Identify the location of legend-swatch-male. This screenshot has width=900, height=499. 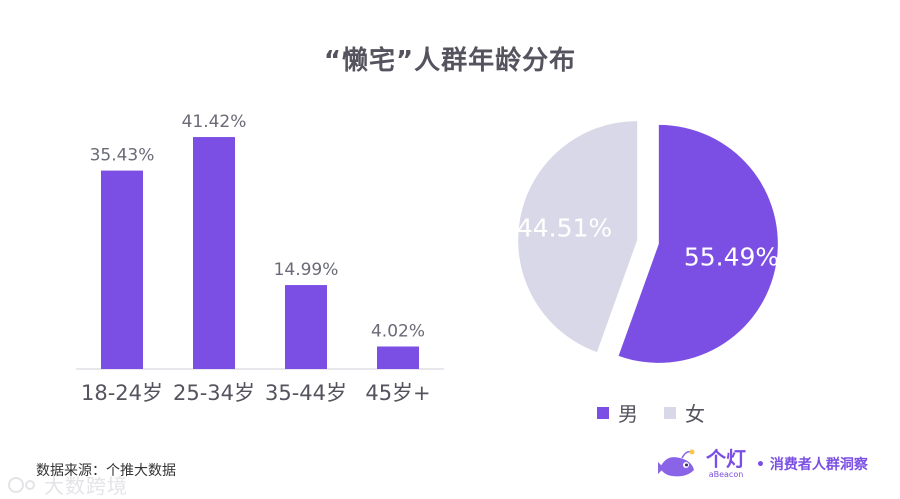
(603, 412).